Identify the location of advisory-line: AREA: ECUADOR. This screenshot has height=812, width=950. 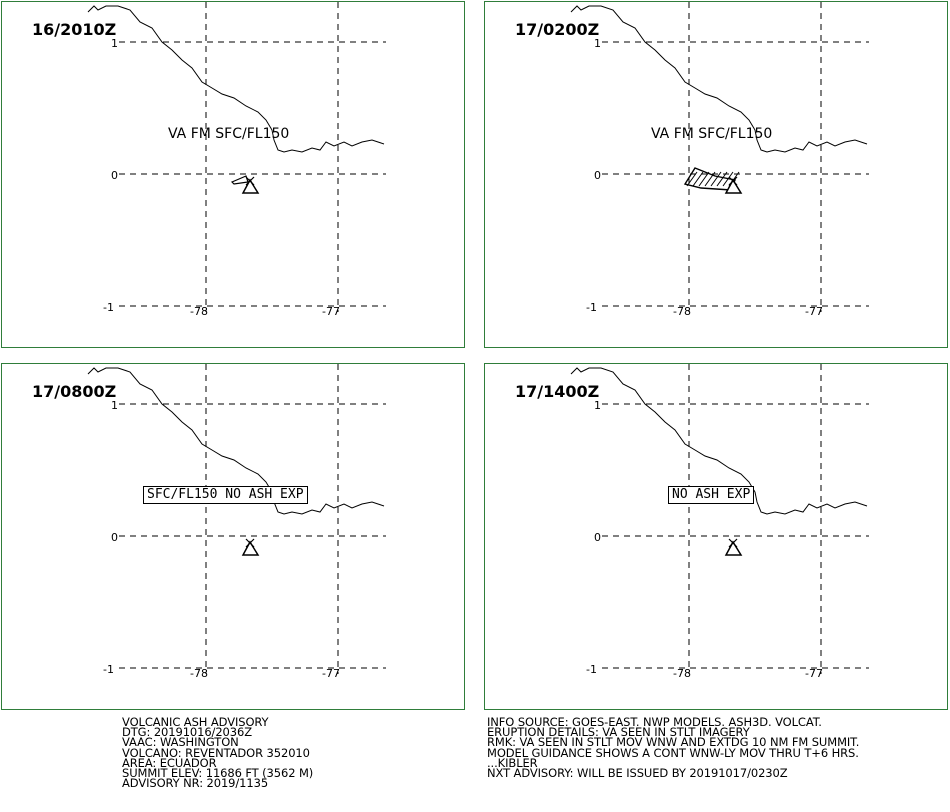
(169, 762).